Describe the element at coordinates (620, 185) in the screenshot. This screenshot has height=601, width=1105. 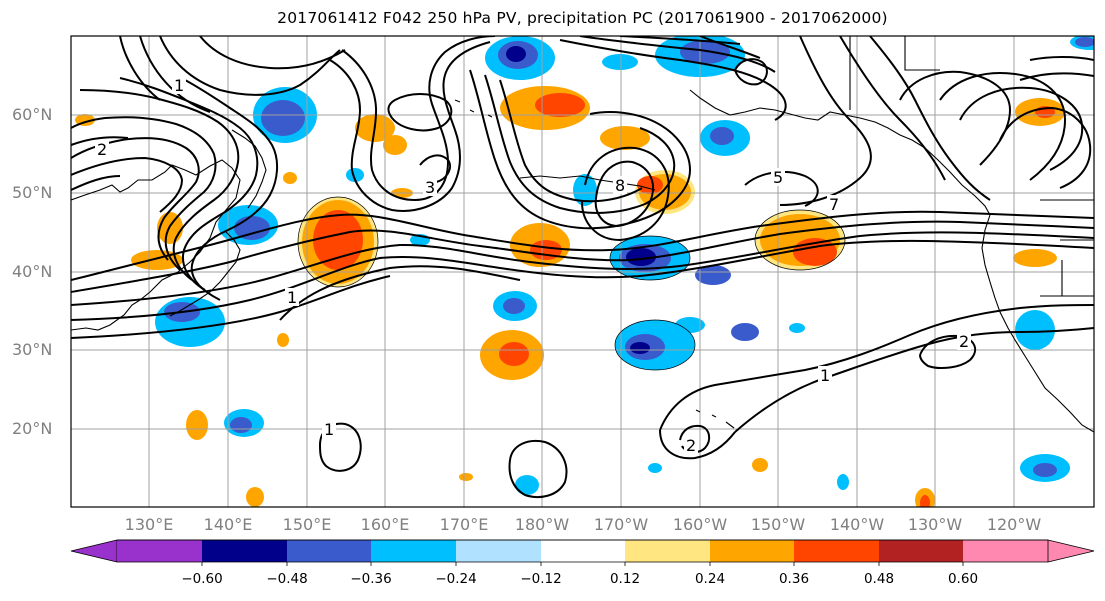
I see `contour-label: 8` at that location.